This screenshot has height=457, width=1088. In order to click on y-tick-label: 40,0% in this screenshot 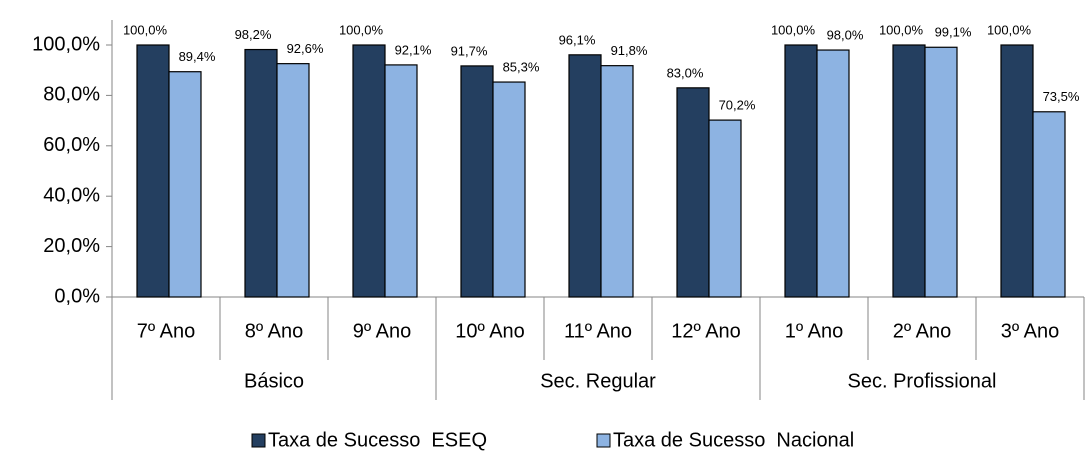, I will do `click(71, 195)`.